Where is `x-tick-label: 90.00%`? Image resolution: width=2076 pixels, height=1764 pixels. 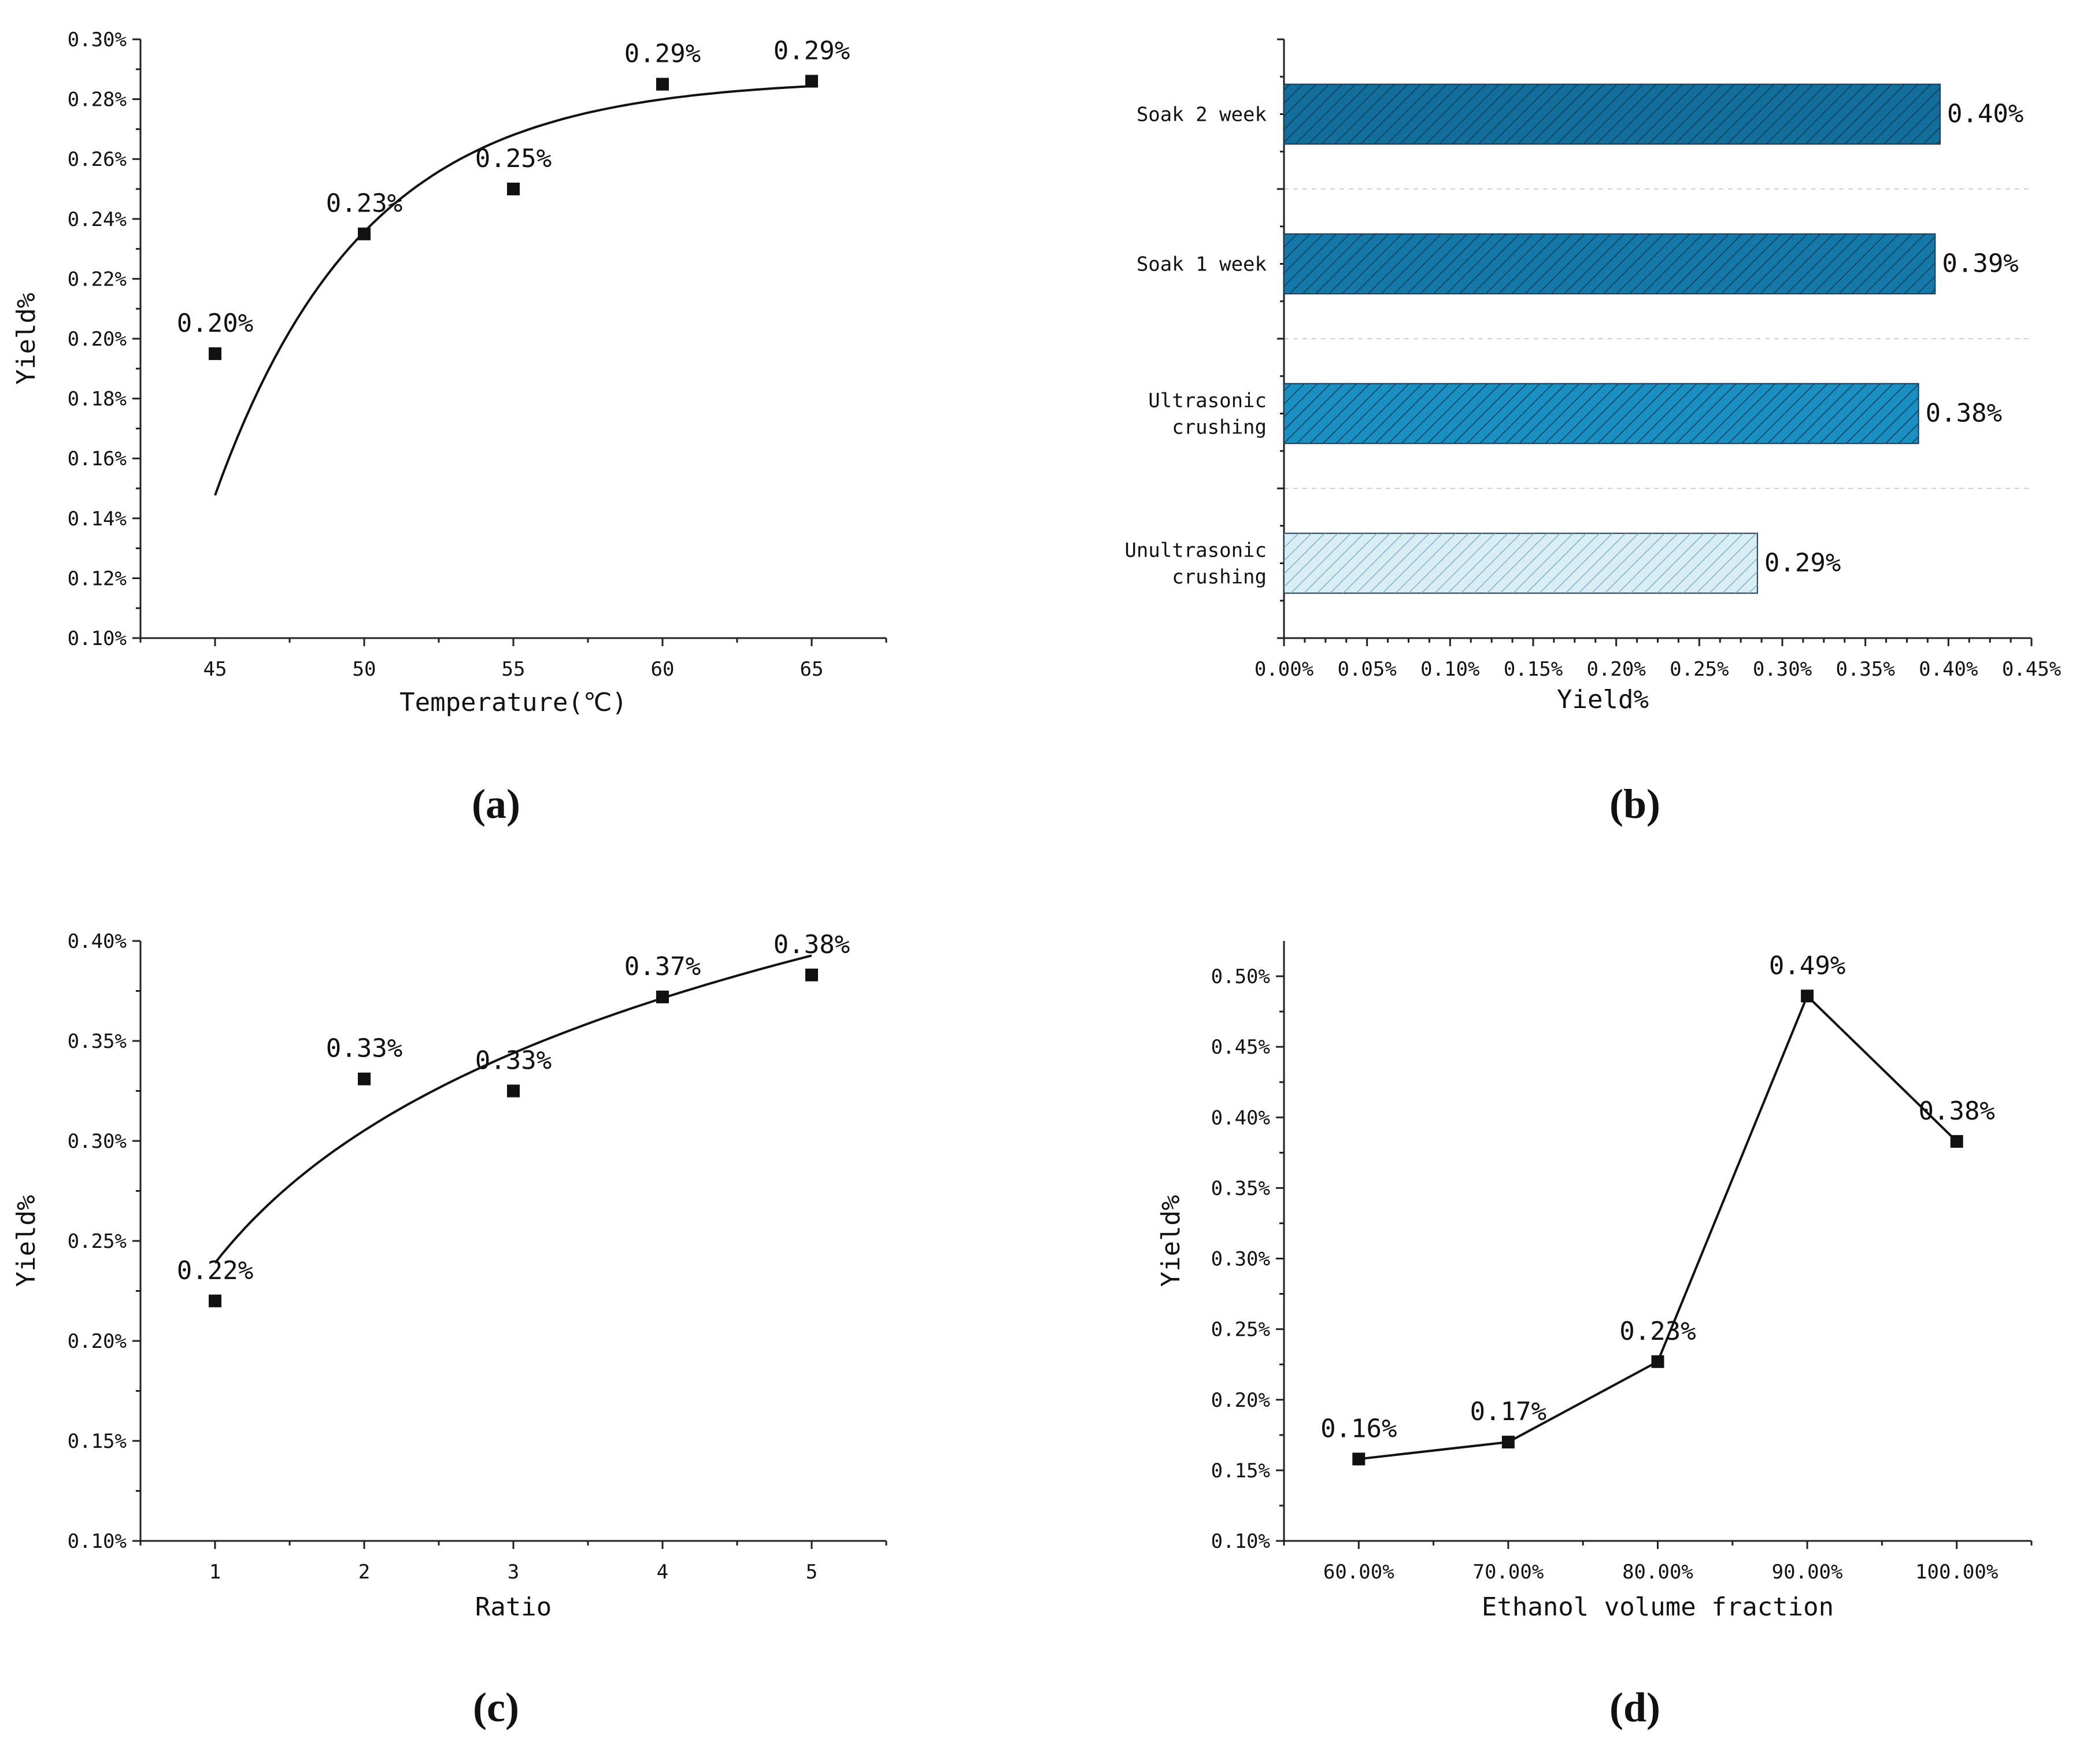 x-tick-label: 90.00% is located at coordinates (1807, 1572).